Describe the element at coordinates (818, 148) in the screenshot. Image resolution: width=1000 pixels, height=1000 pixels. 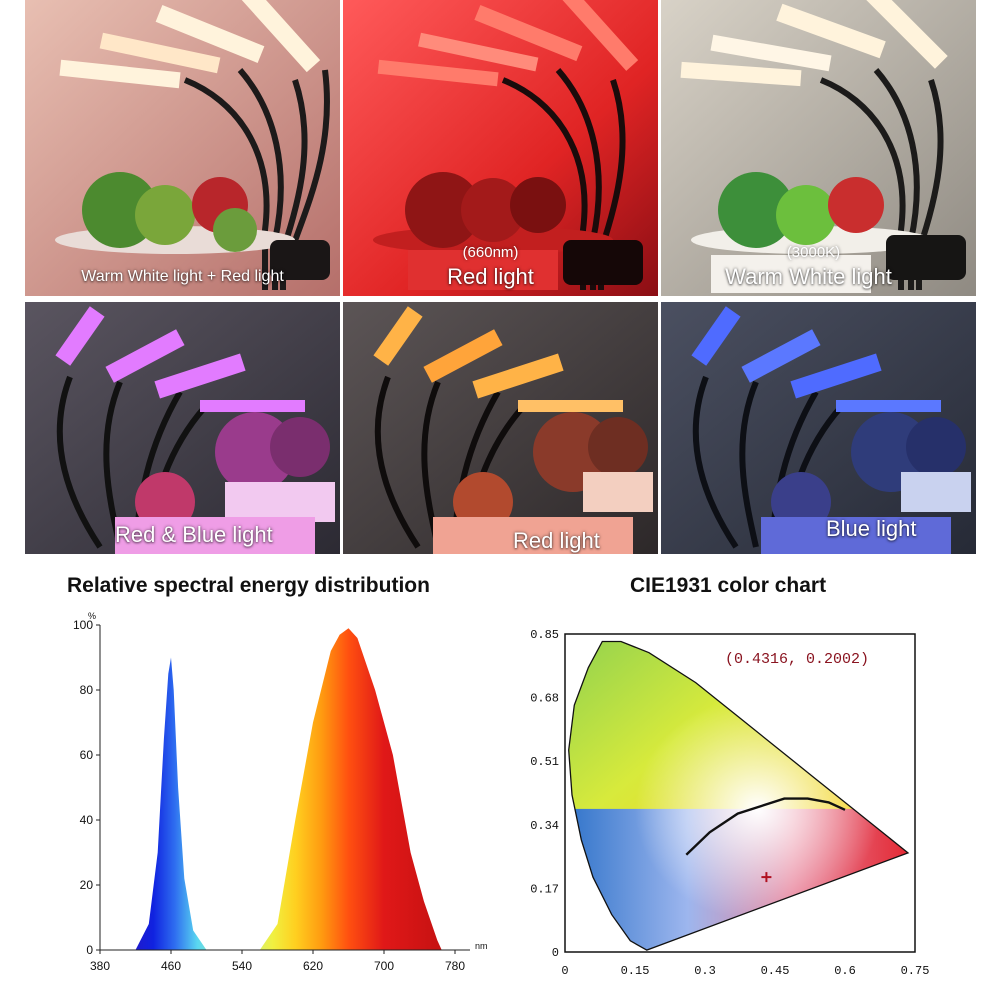
I see `photo-warm-white-3000k: (3000K) Warm White light` at that location.